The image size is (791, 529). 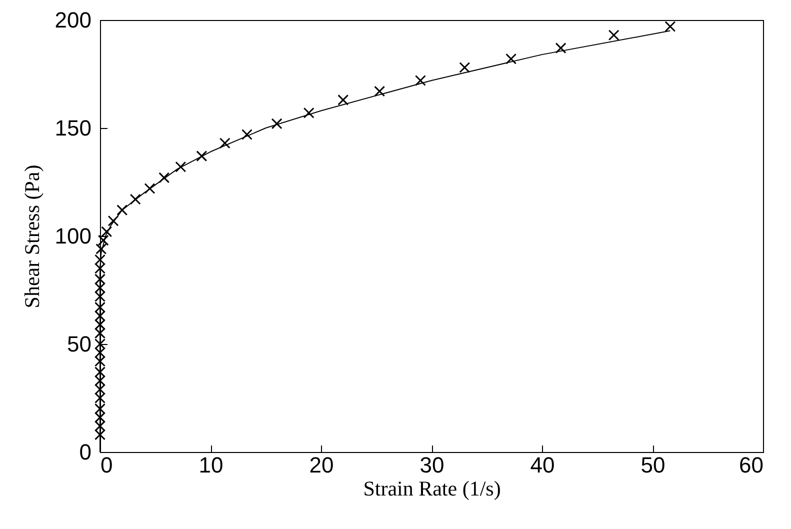 What do you see at coordinates (542, 465) in the screenshot?
I see `x-tick-label: 40` at bounding box center [542, 465].